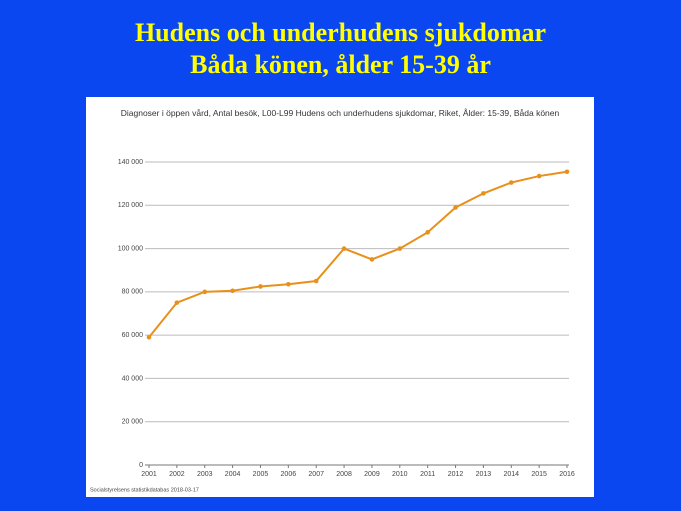  I want to click on slide-title: Hudens och underhudens sjukdomar, so click(340, 32).